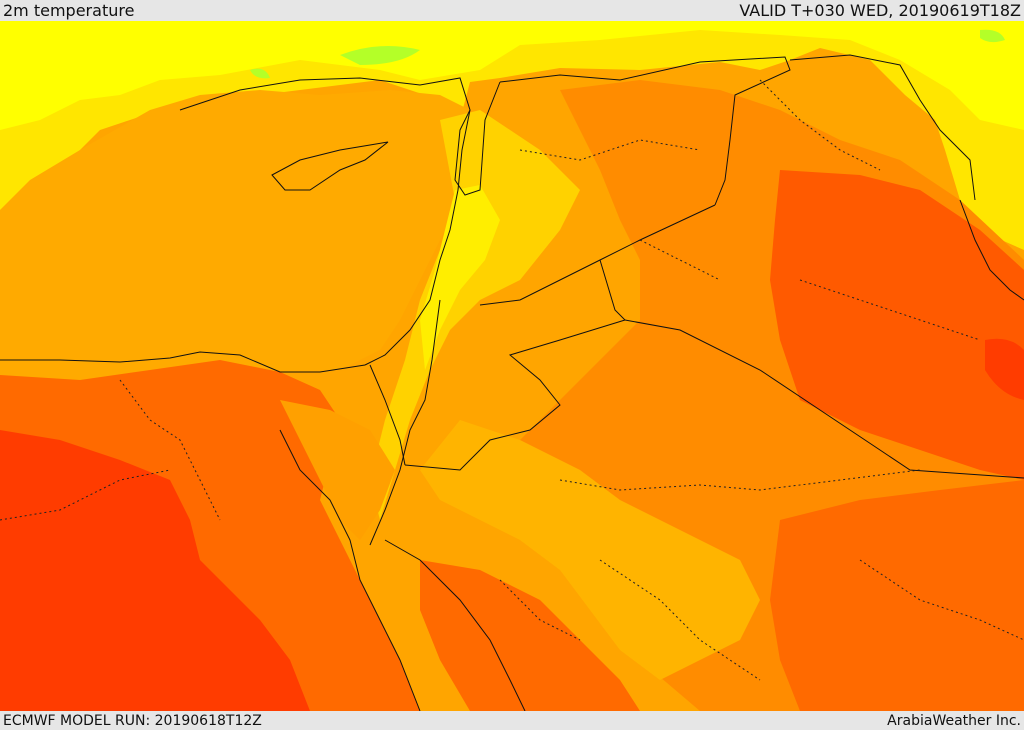  Describe the element at coordinates (417, 237) in the screenshot. I see `coastline-levant` at that location.